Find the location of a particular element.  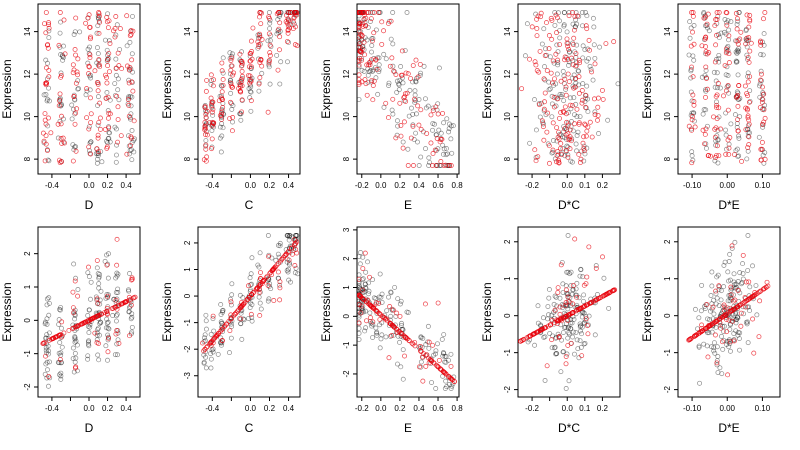

y-tick-label: 12 is located at coordinates (27, 73).